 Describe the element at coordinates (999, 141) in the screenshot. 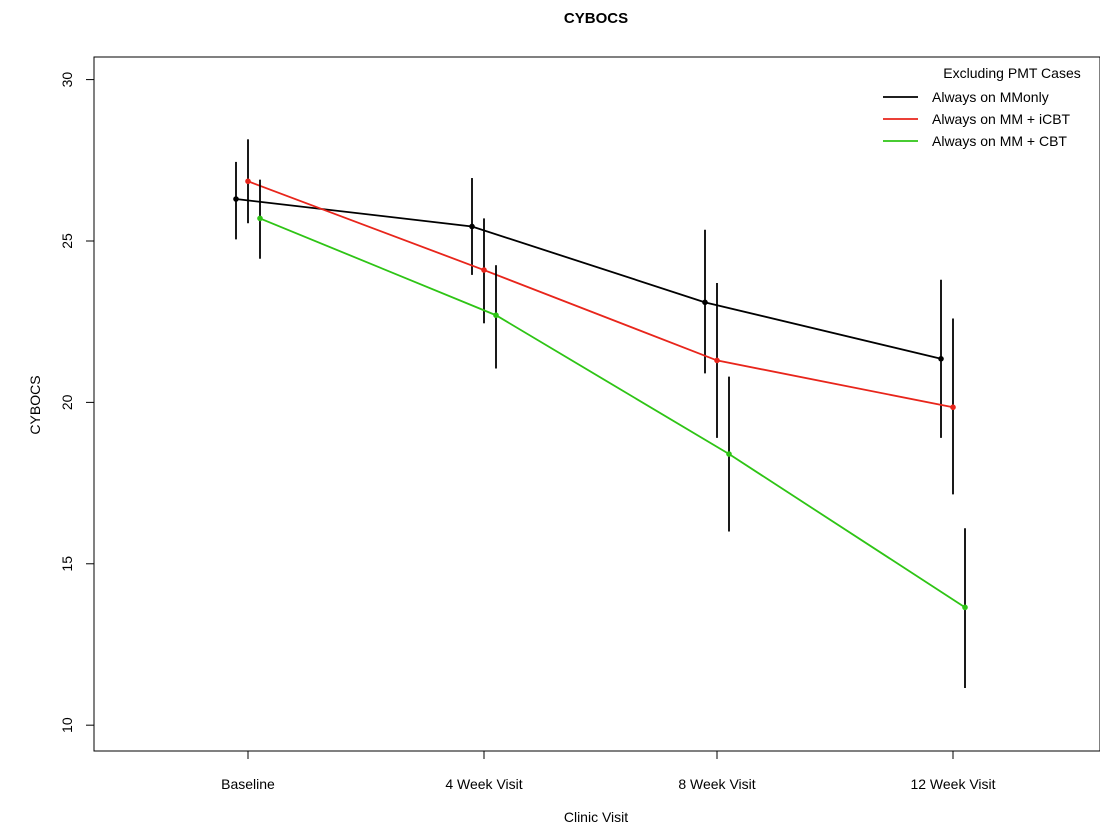

I see `legend-label: Always on MM + CBT` at that location.